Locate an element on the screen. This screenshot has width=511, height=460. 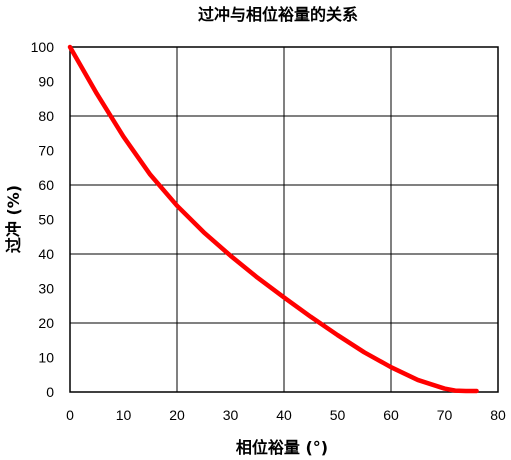
y-tick-label: 40 is located at coordinates (46, 254).